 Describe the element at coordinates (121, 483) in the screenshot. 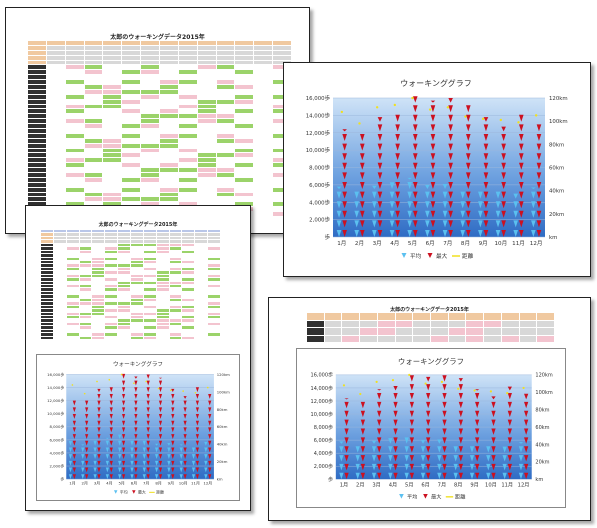

I see `x-tick-label: 5月` at that location.